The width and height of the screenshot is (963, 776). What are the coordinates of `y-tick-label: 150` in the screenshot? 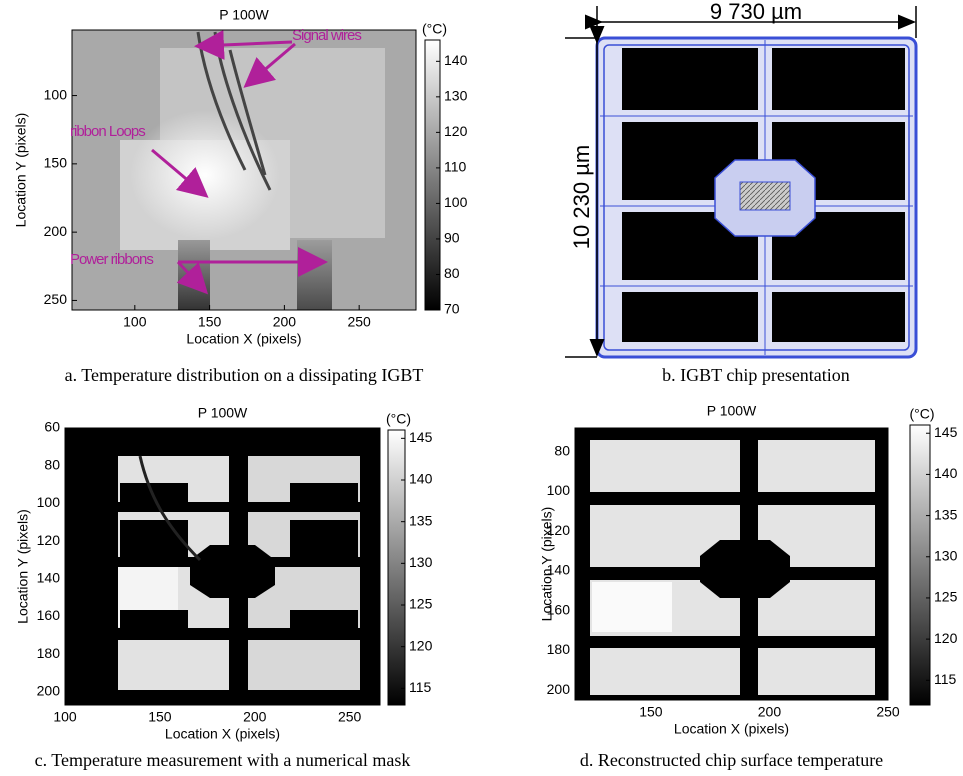 It's located at (56, 163).